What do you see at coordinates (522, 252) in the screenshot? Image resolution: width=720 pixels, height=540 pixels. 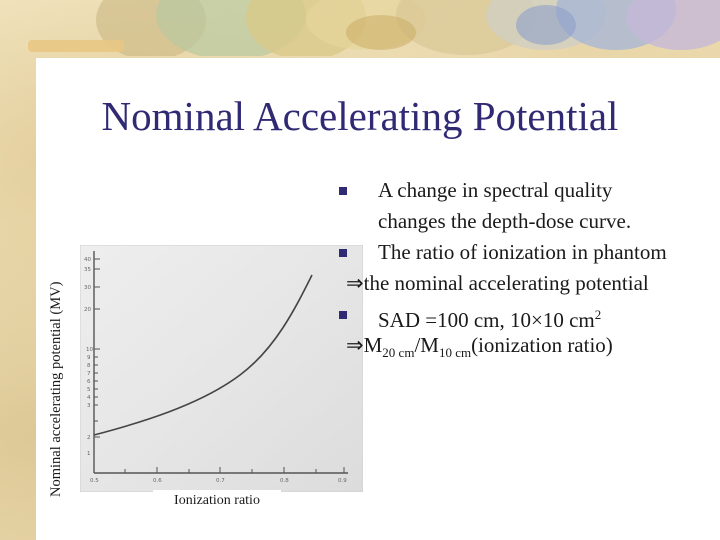 I see `bullet-text: The ratio of ionization in phantom` at bounding box center [522, 252].